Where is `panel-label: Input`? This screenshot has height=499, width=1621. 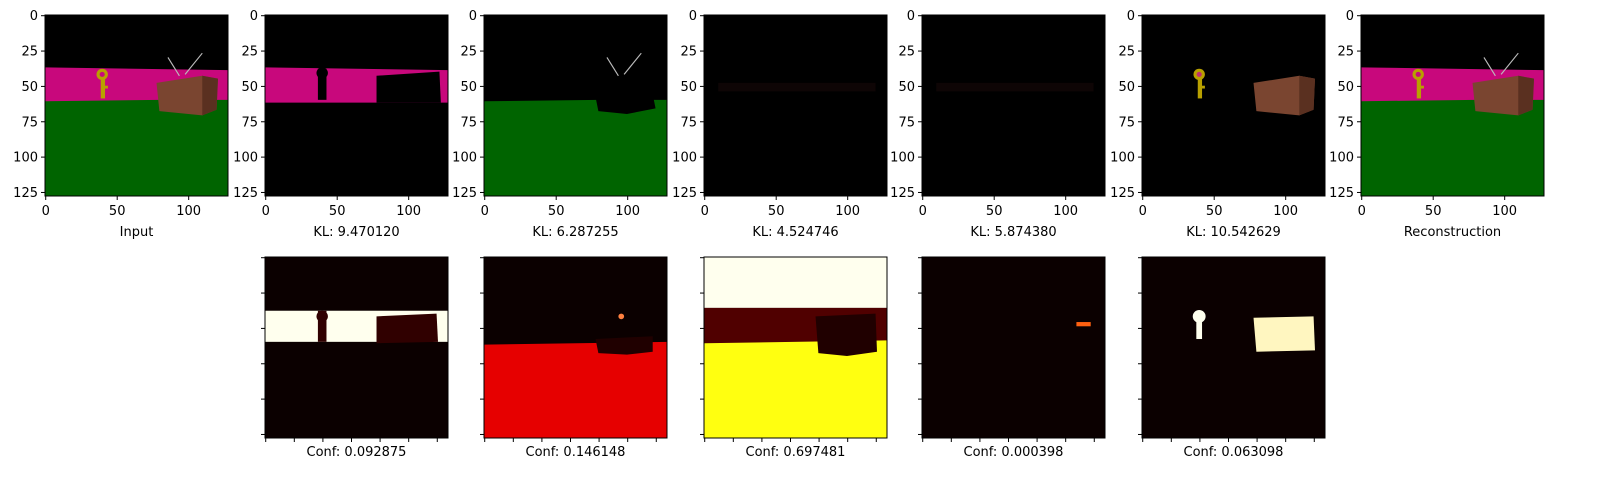
panel-label: Input is located at coordinates (137, 232).